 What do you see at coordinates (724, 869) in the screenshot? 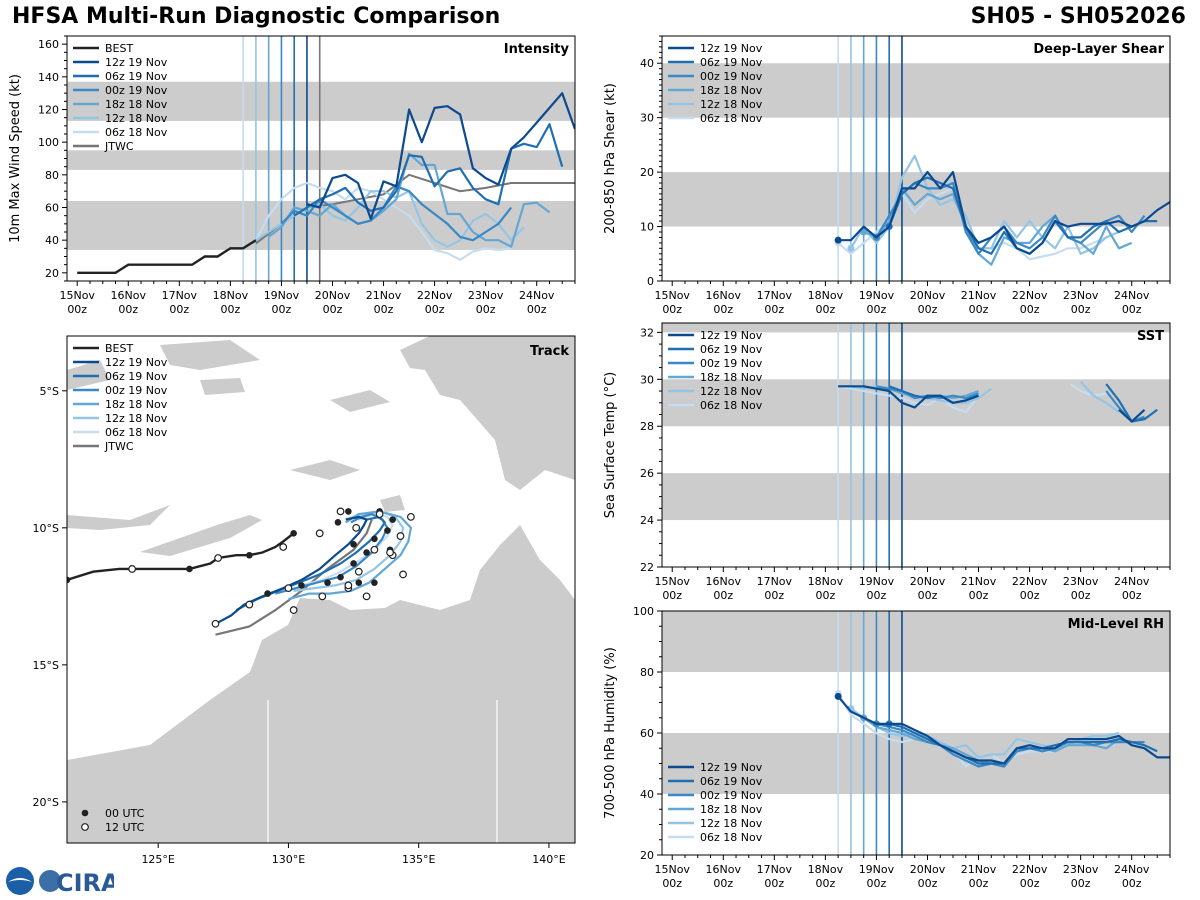
I see `rh-xtick-day-1: 16Nov` at bounding box center [724, 869].